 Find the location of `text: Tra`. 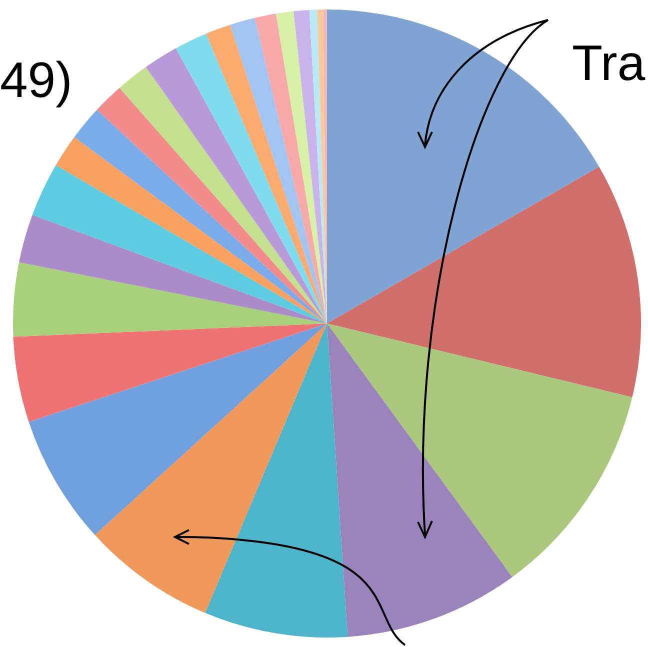

text: Tra is located at coordinates (609, 63).